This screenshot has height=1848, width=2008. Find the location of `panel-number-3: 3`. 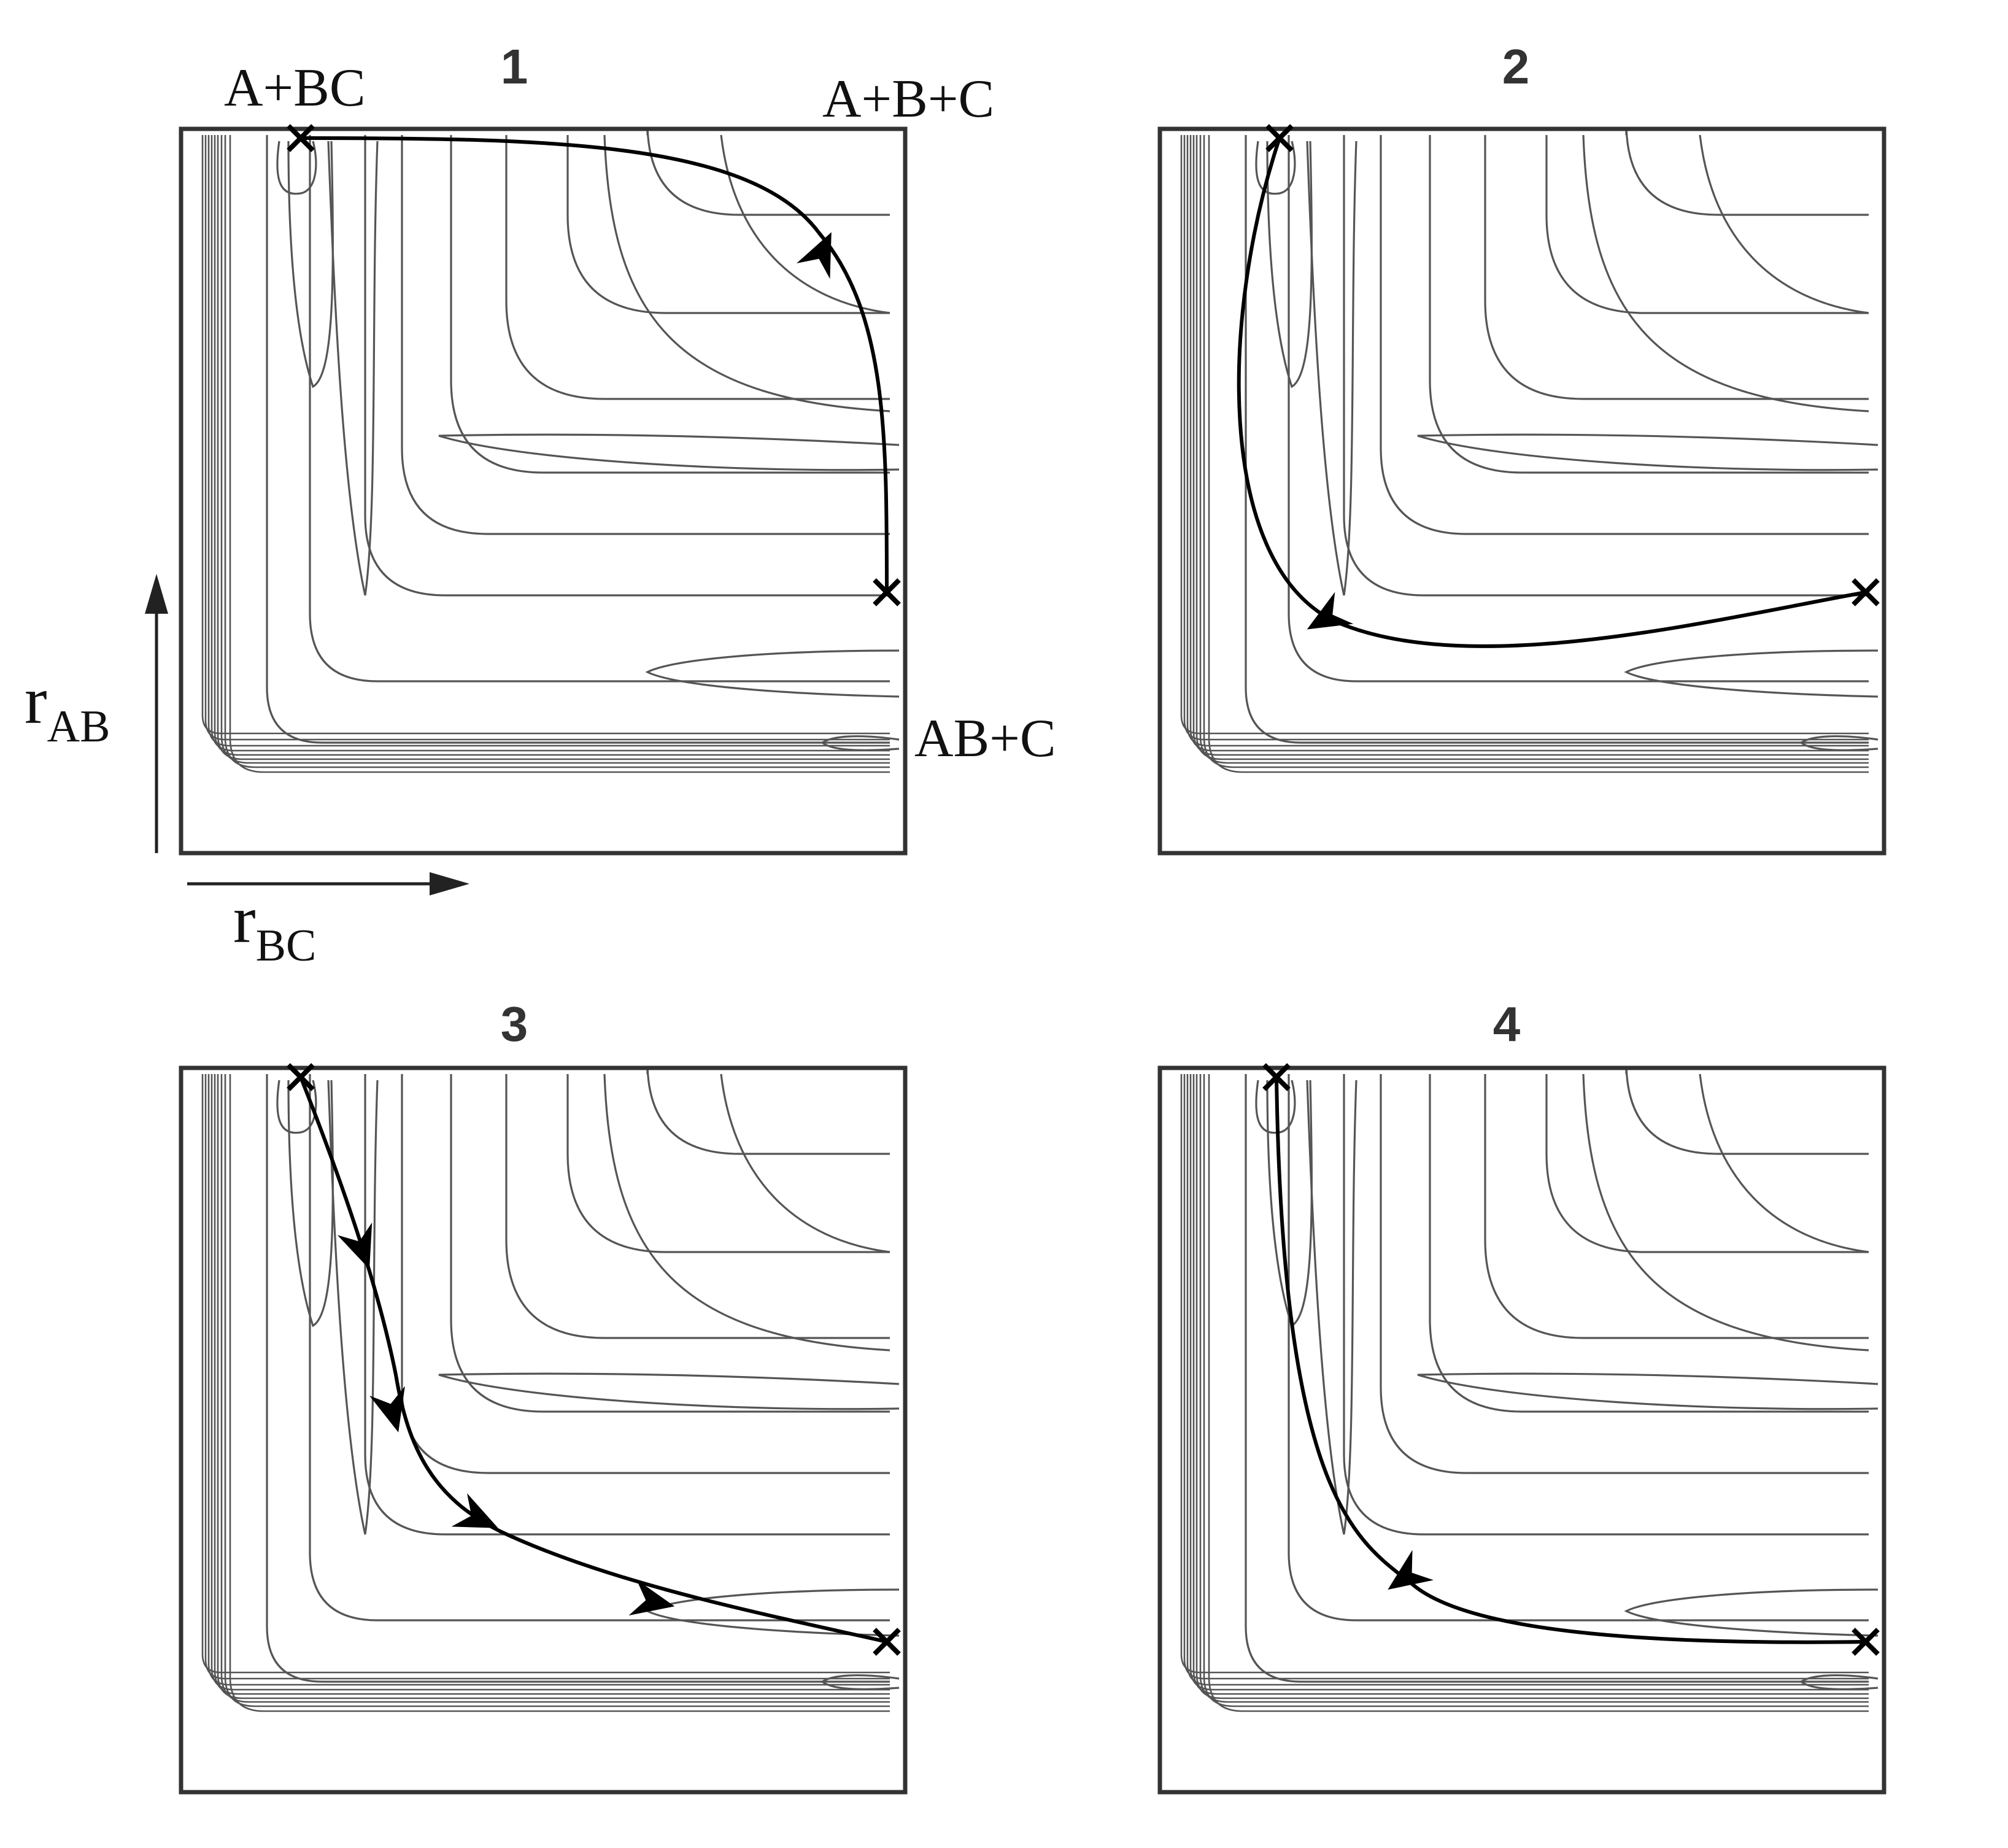

panel-number-3: 3 is located at coordinates (514, 1024).